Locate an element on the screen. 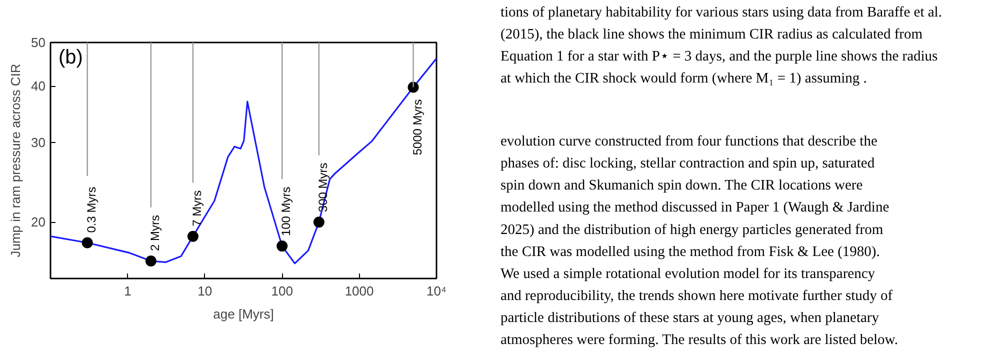  x-tick-label: 10⁴ is located at coordinates (436, 291).